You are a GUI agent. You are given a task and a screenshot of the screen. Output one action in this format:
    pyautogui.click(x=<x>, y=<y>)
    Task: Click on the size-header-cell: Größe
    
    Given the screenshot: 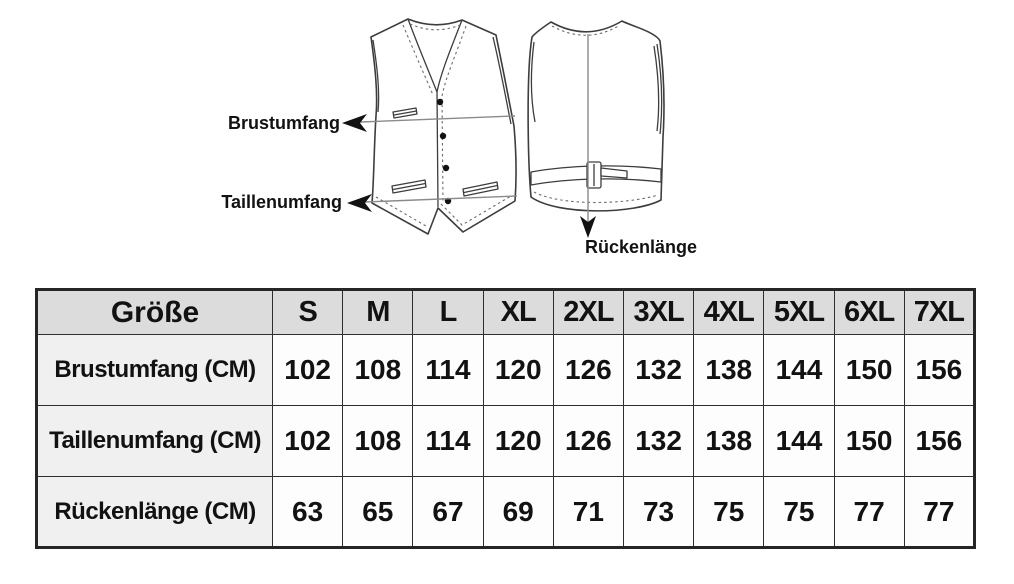 What is the action you would take?
    pyautogui.click(x=154, y=312)
    